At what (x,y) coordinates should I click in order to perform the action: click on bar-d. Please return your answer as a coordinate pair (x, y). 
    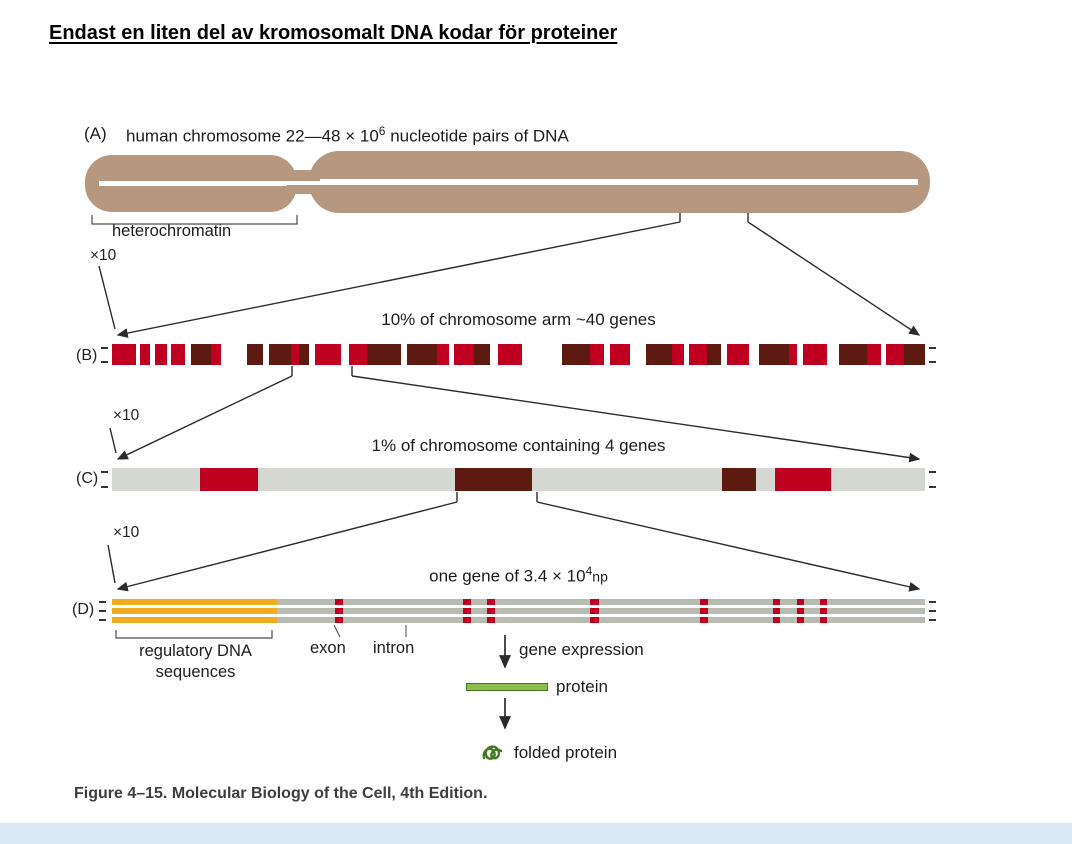
    Looking at the image, I should click on (518, 611).